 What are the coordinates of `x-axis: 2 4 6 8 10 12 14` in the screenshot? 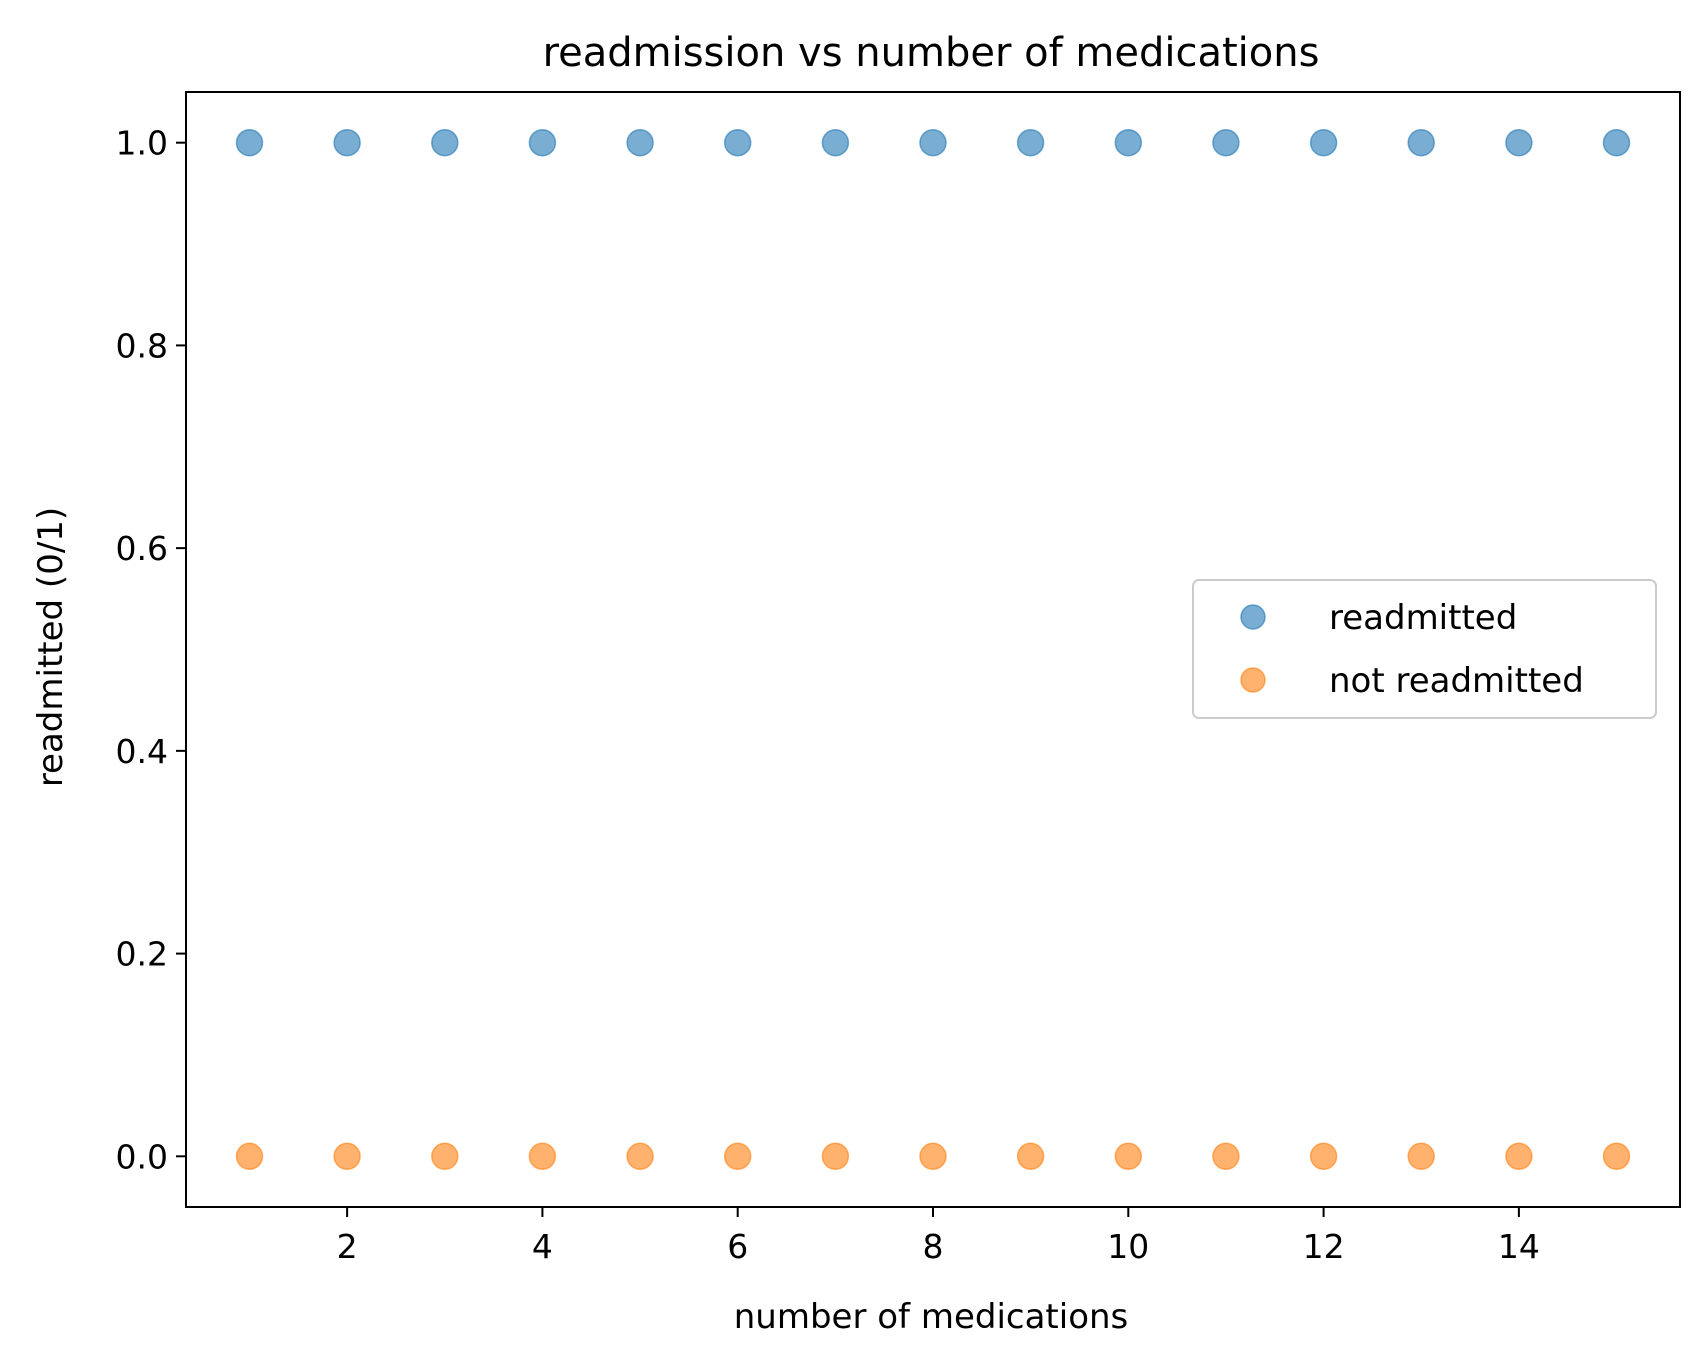 It's located at (938, 1236).